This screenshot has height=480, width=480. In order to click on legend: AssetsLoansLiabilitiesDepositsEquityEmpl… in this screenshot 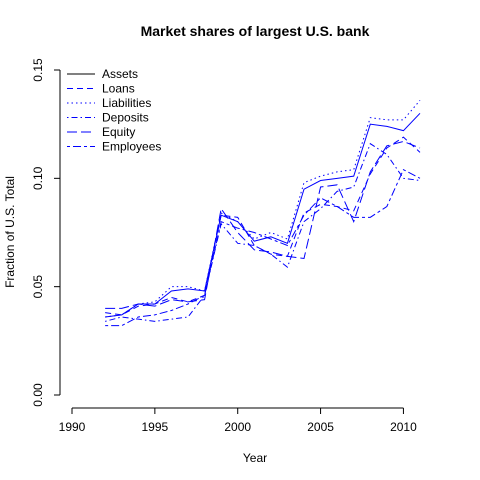, I will do `click(114, 110)`.